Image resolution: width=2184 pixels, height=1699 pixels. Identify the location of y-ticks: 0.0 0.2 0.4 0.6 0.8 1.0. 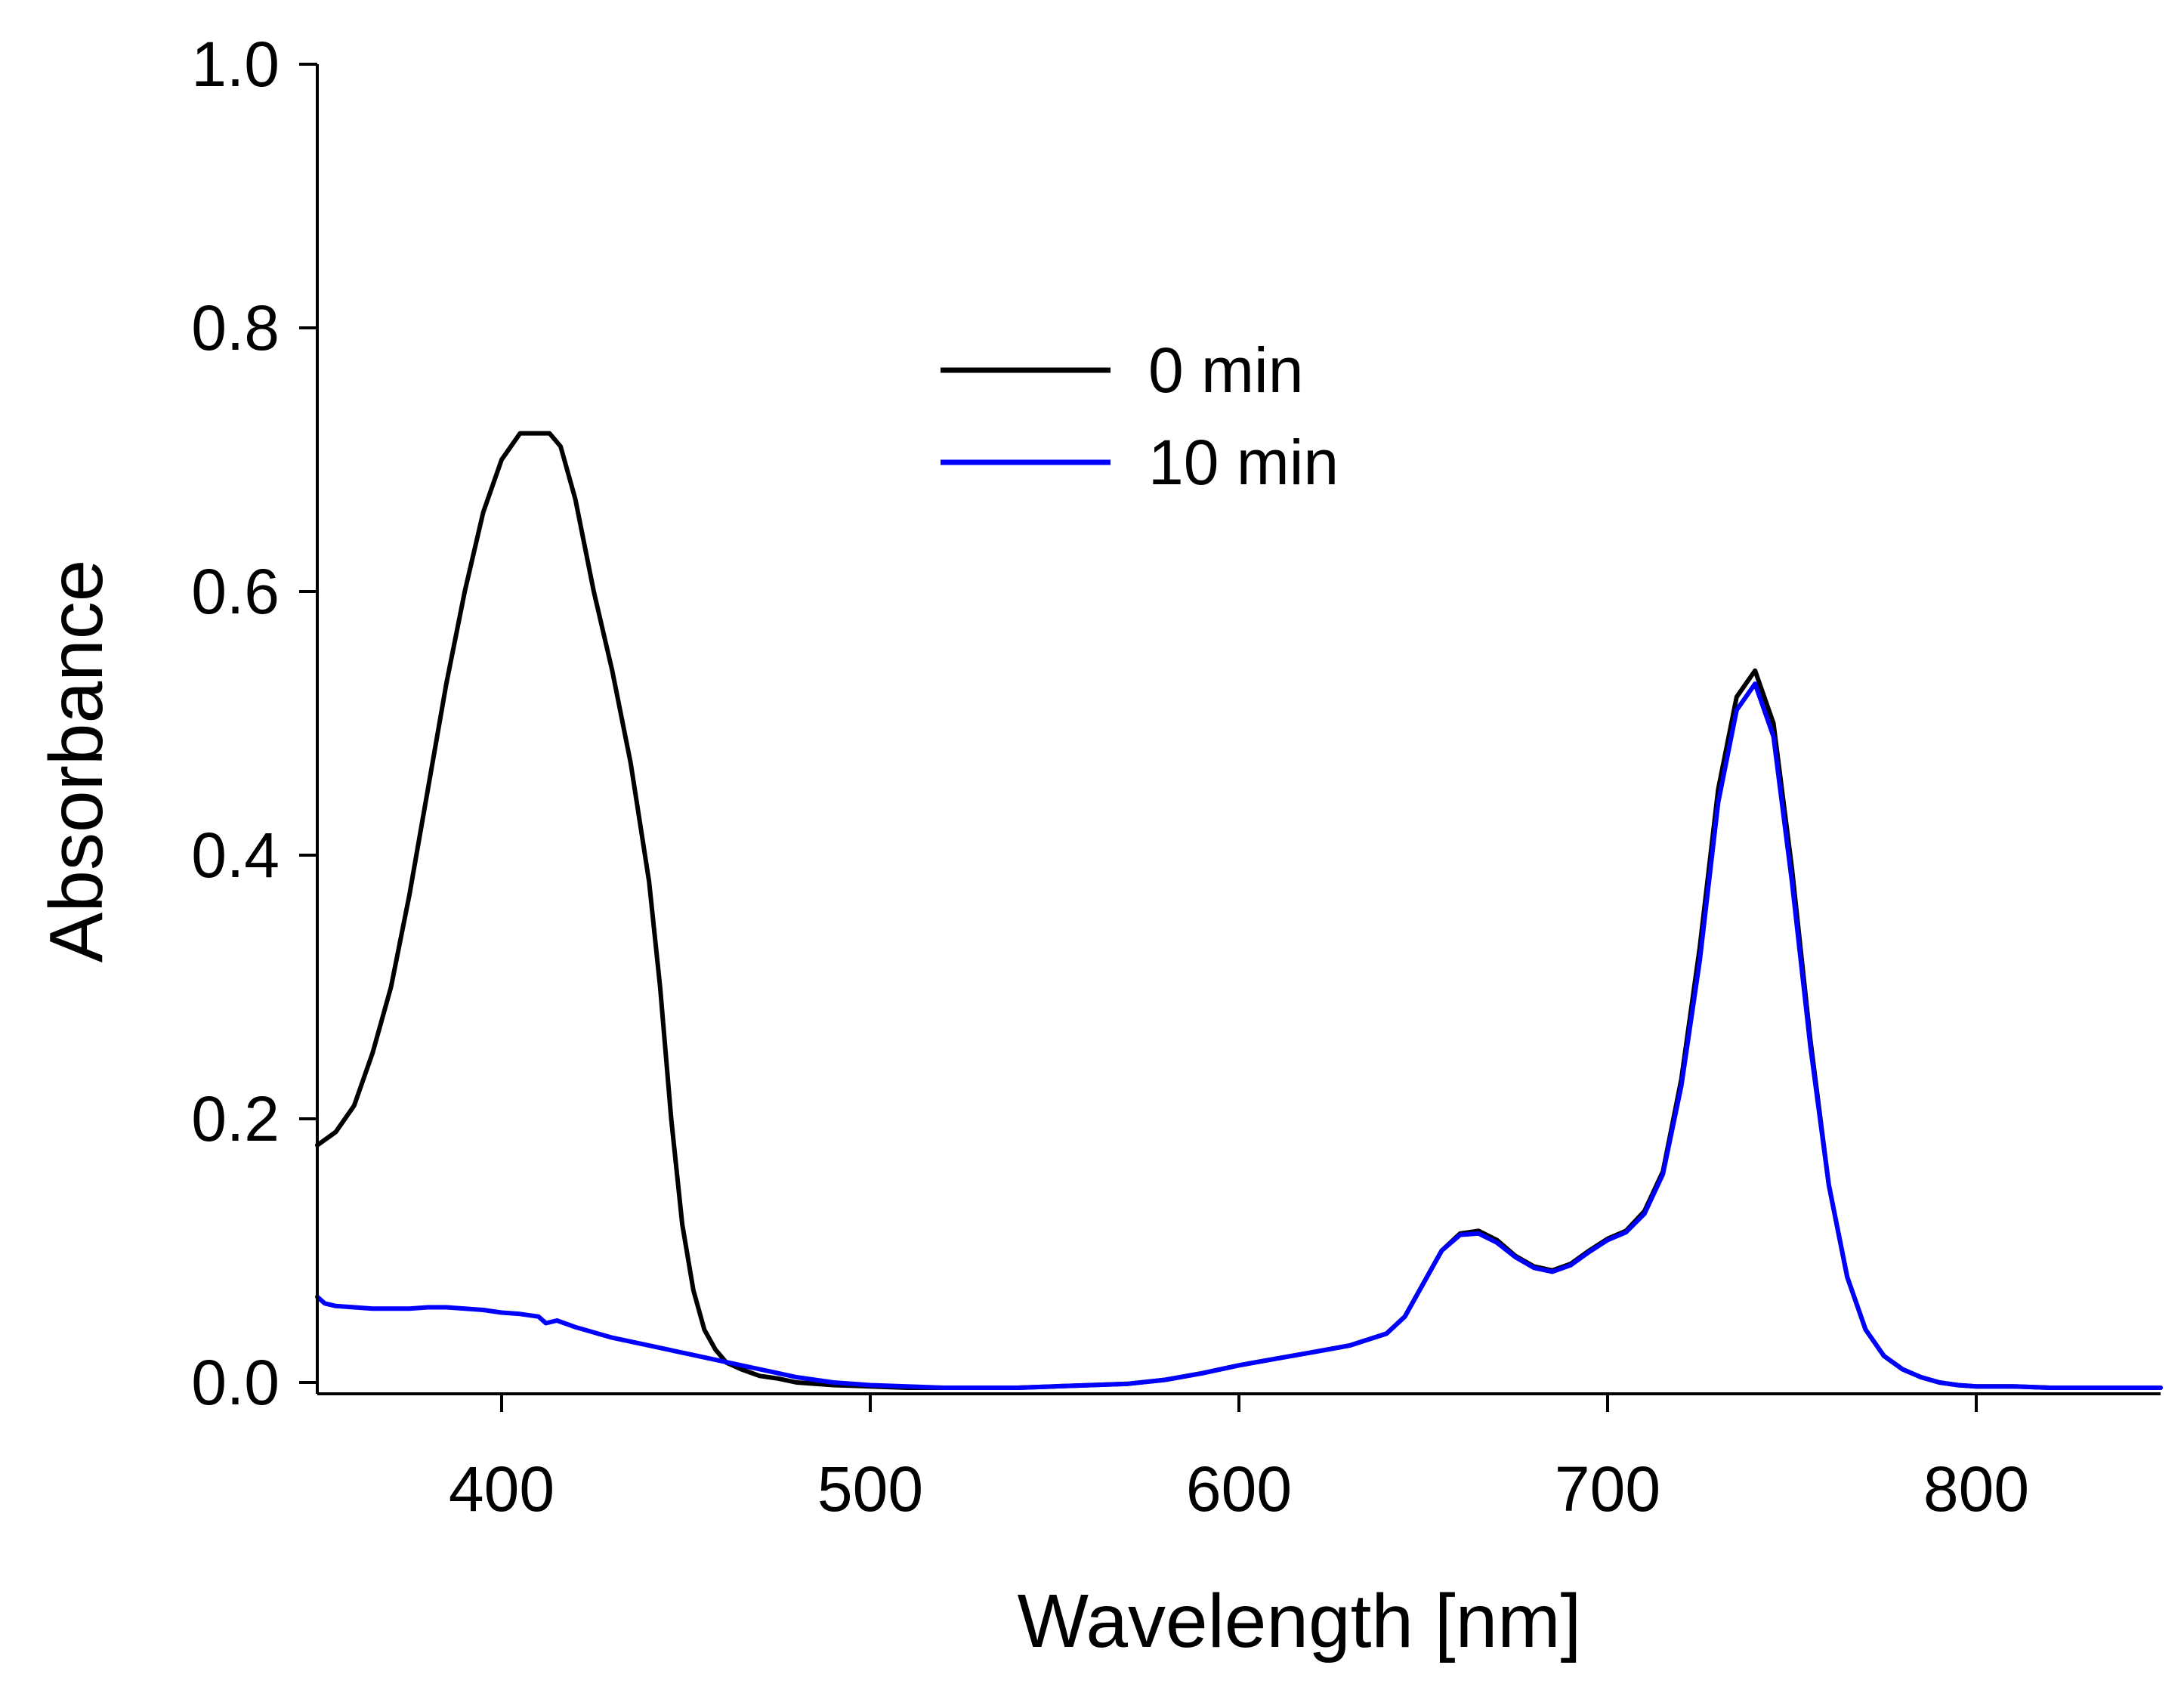
(254, 723).